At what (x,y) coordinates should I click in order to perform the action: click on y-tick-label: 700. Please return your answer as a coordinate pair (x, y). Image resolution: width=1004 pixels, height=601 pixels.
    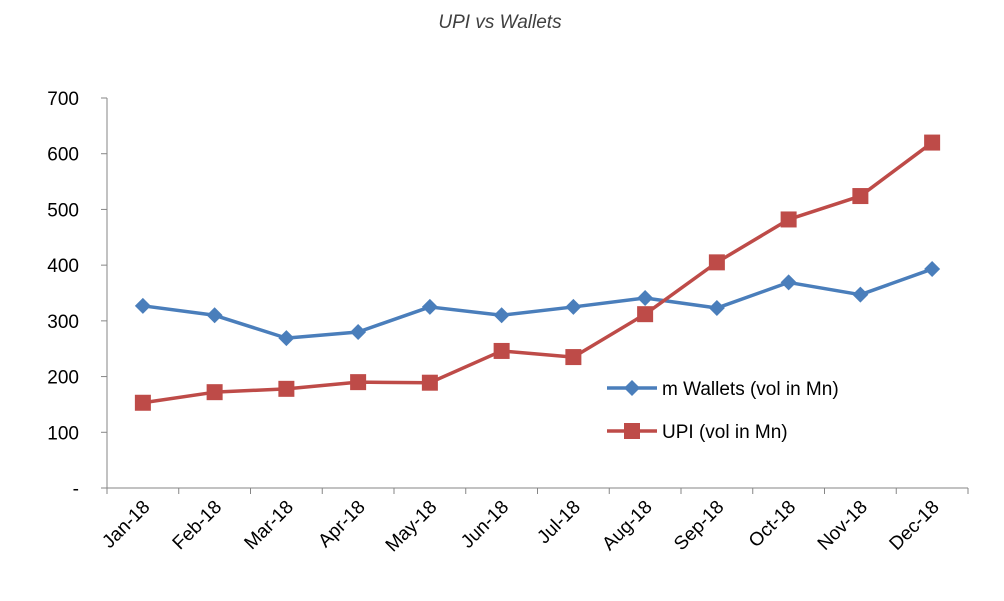
    Looking at the image, I should click on (63, 99).